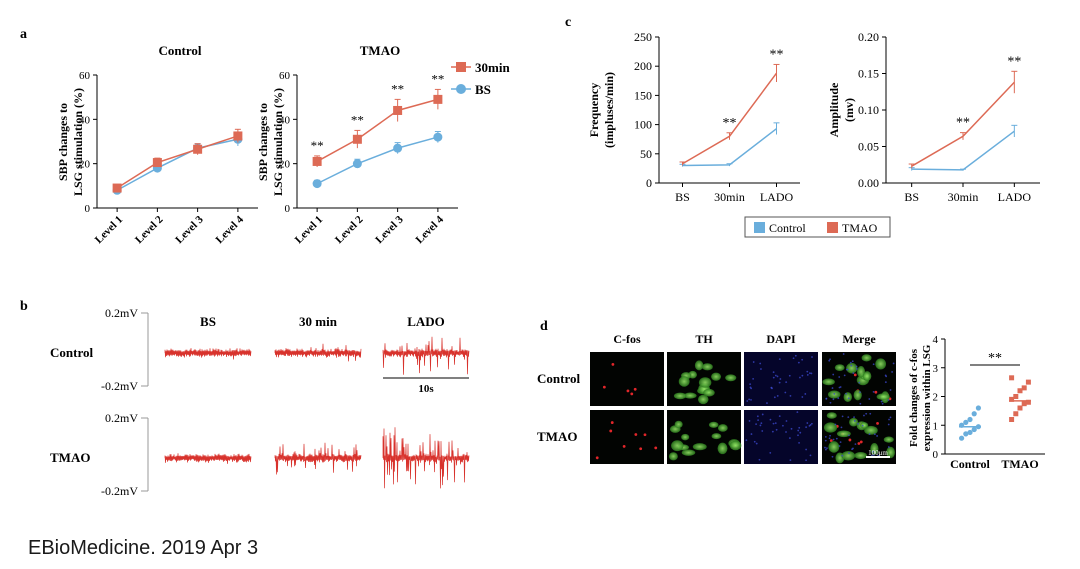  What do you see at coordinates (704, 339) in the screenshot?
I see `micrograph-column-label: TH` at bounding box center [704, 339].